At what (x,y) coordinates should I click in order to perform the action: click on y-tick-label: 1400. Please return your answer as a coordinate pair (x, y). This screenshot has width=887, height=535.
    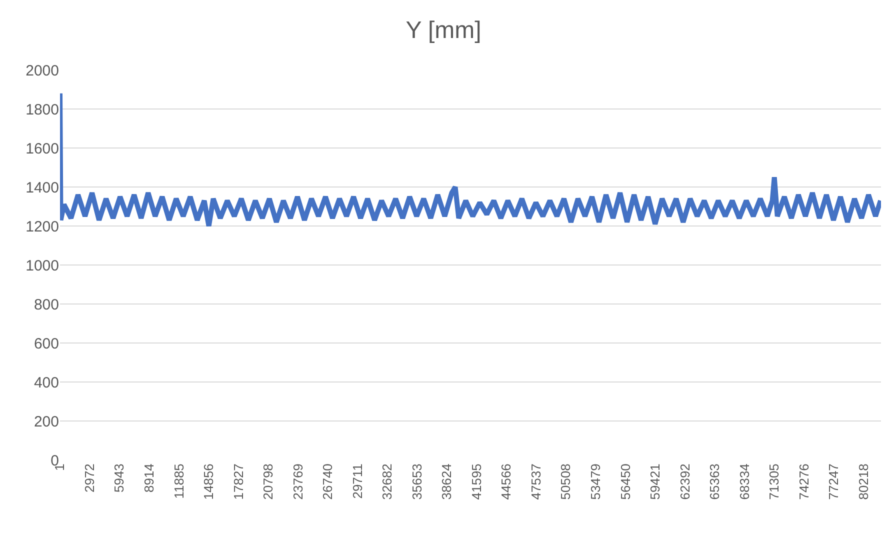
    Looking at the image, I should click on (42, 187).